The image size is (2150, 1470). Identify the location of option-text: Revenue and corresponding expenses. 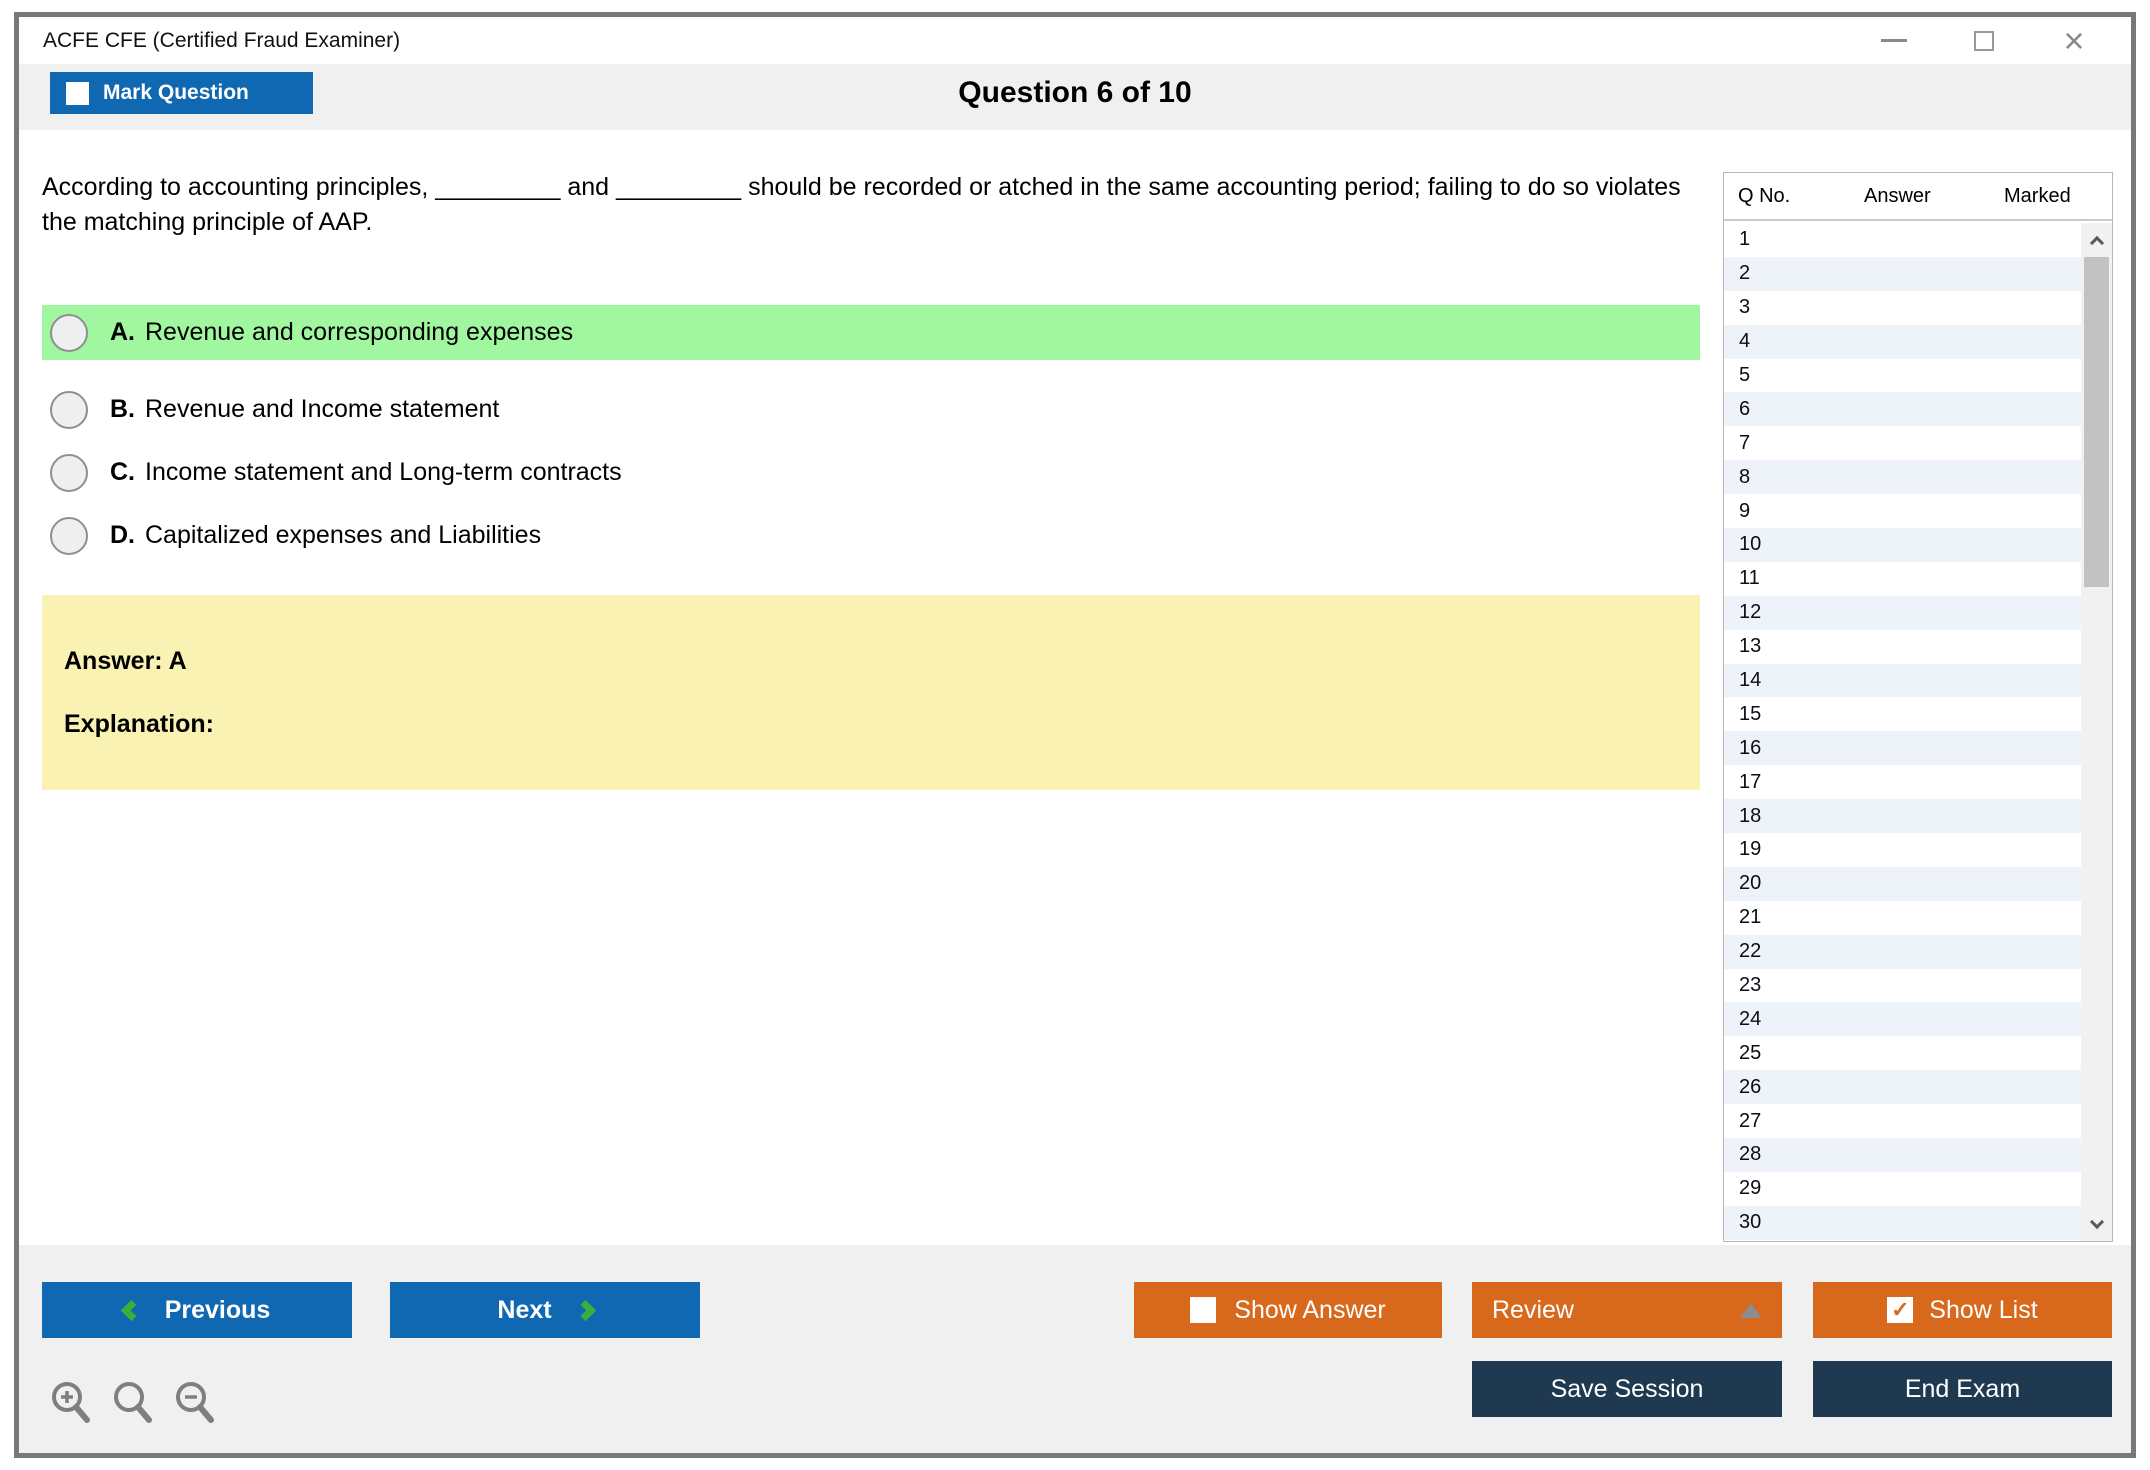
(359, 332).